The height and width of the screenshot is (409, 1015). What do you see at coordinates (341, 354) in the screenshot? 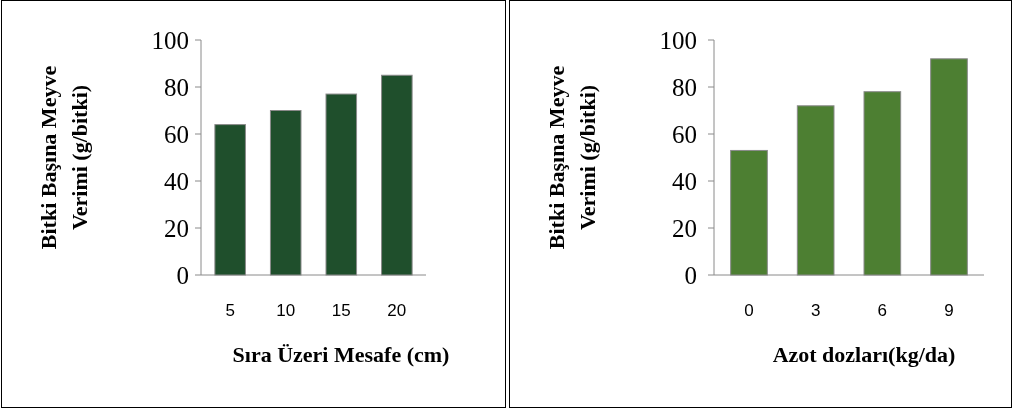
I see `x-axis-title: Sıra Üzeri Mesafe (cm)` at bounding box center [341, 354].